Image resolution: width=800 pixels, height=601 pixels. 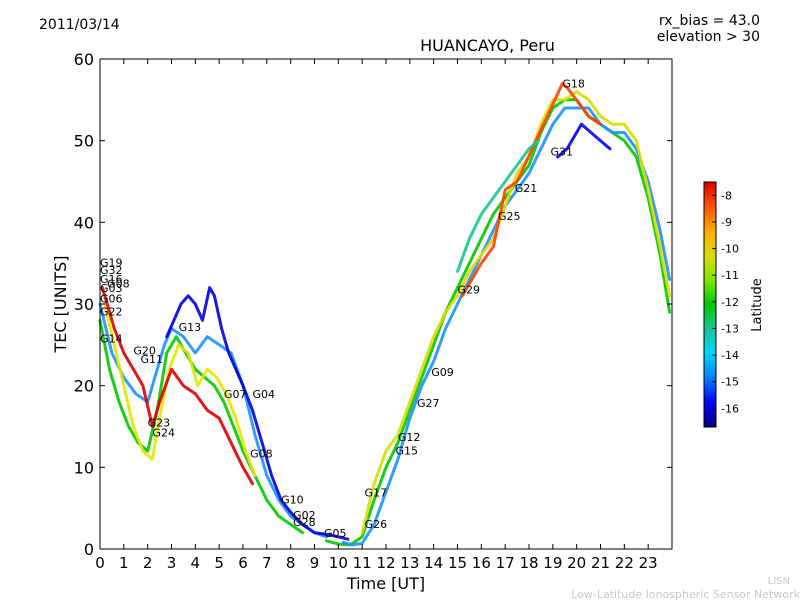 What do you see at coordinates (407, 450) in the screenshot?
I see `prn-label: G15` at bounding box center [407, 450].